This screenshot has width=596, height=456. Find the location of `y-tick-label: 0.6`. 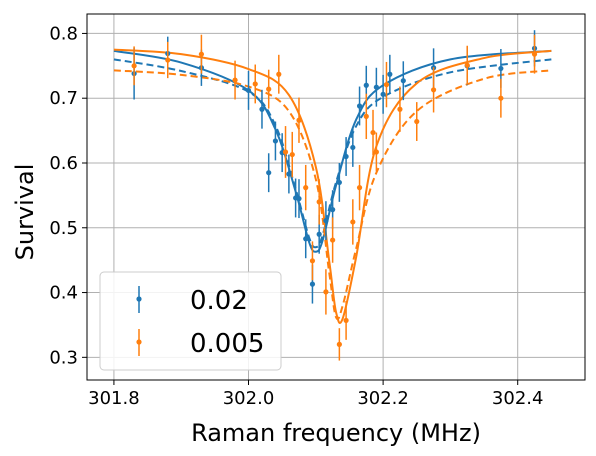

y-tick-label: 0.6 is located at coordinates (63, 163).